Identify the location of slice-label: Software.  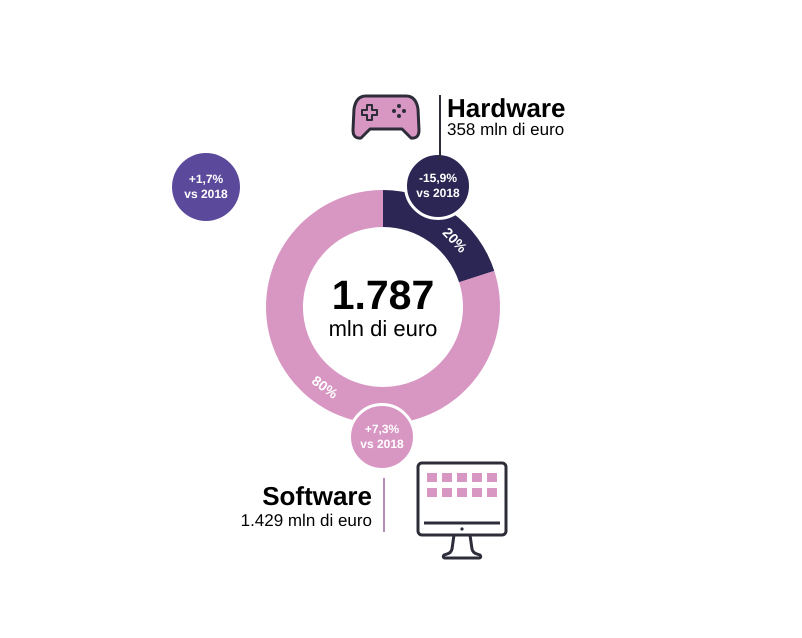
(317, 496).